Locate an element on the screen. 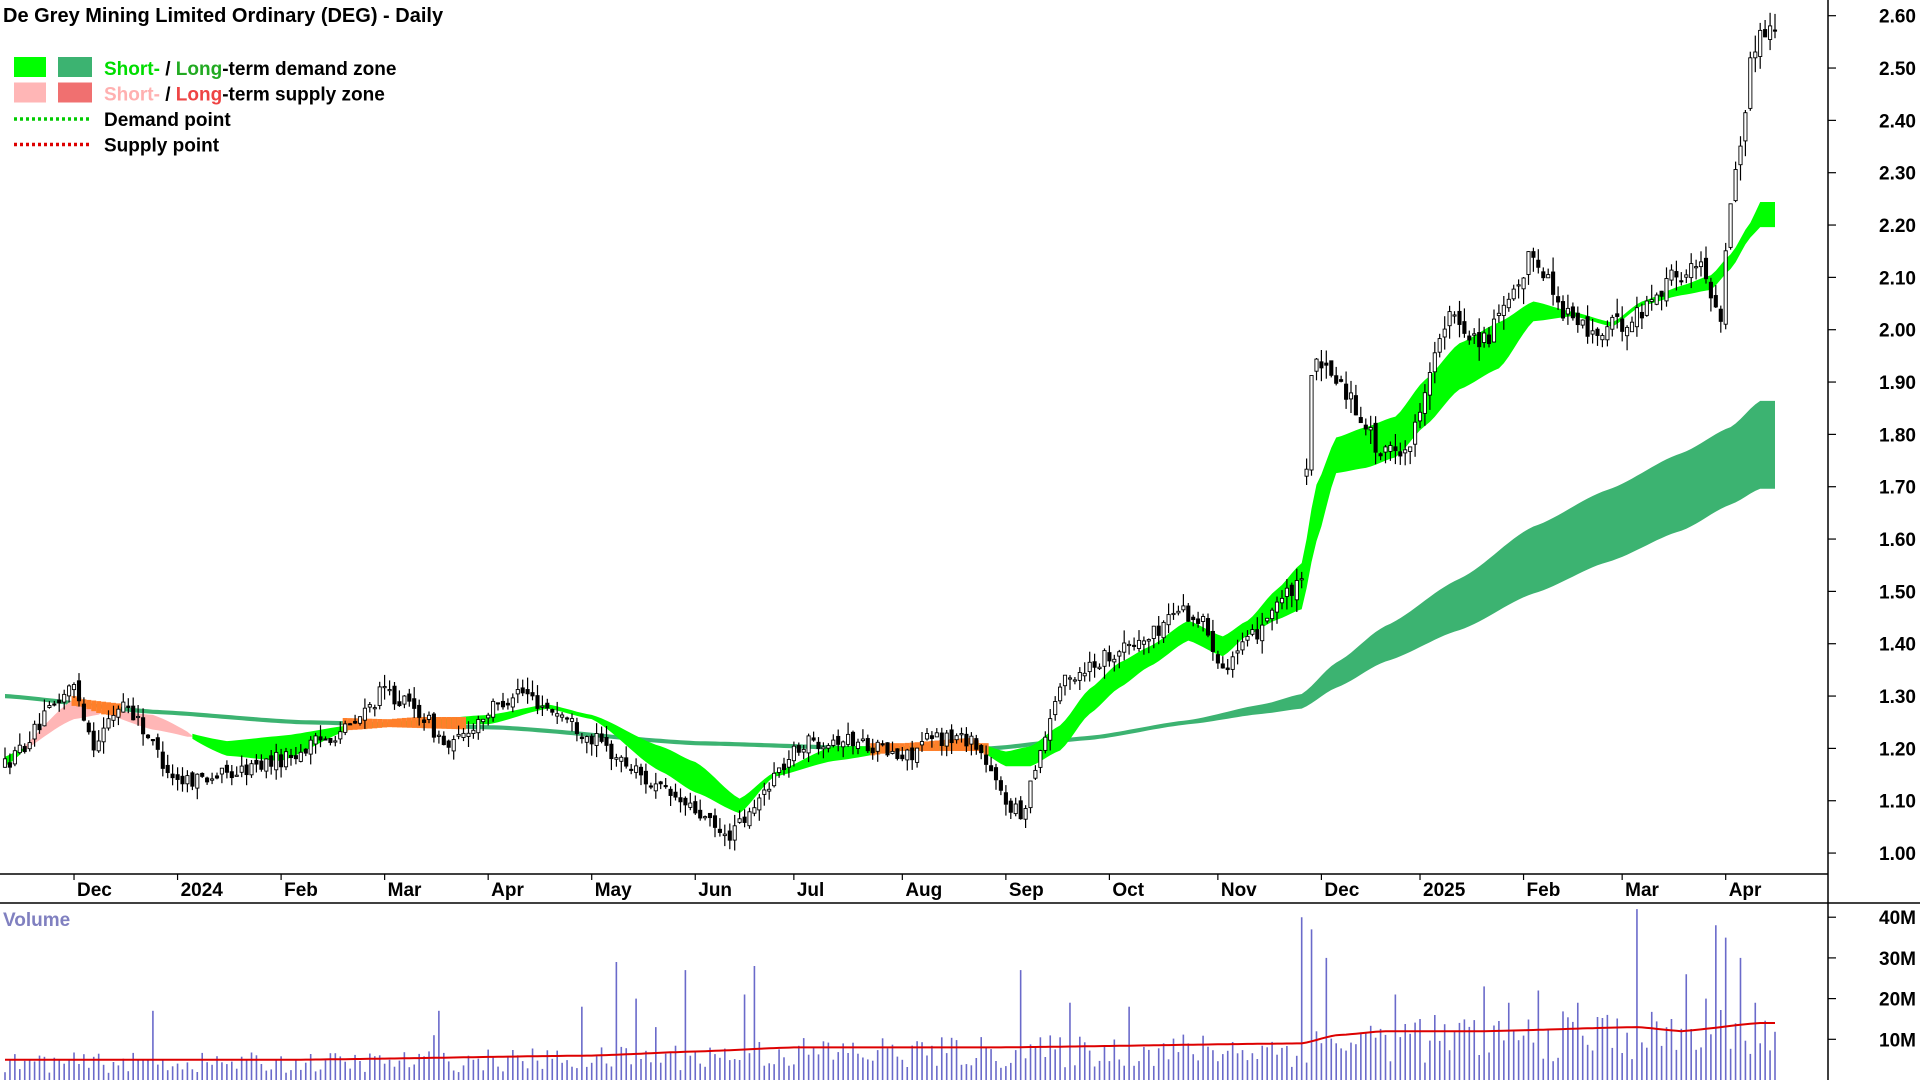 Image resolution: width=1920 pixels, height=1085 pixels. legend-entry-0-part-3: -term demand zone is located at coordinates (309, 69).